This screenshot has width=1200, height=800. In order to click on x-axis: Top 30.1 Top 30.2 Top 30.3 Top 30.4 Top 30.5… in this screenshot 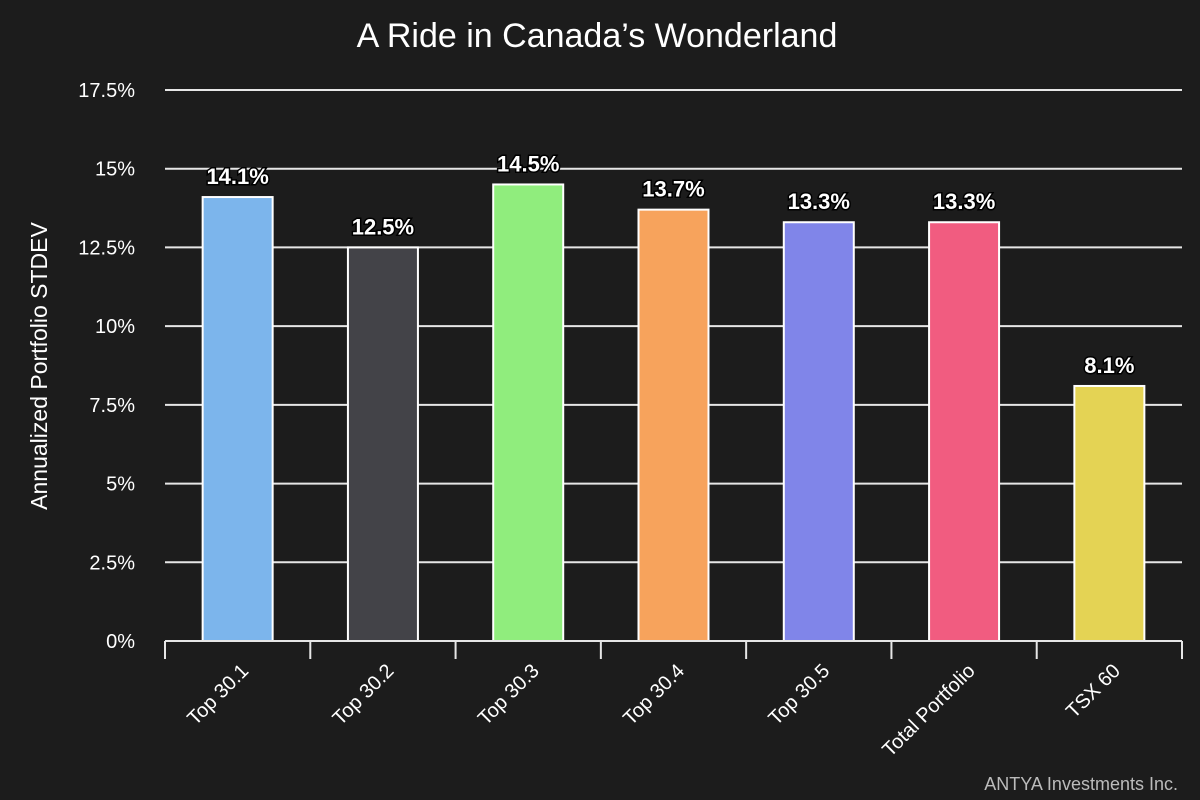, I will do `click(673, 700)`.